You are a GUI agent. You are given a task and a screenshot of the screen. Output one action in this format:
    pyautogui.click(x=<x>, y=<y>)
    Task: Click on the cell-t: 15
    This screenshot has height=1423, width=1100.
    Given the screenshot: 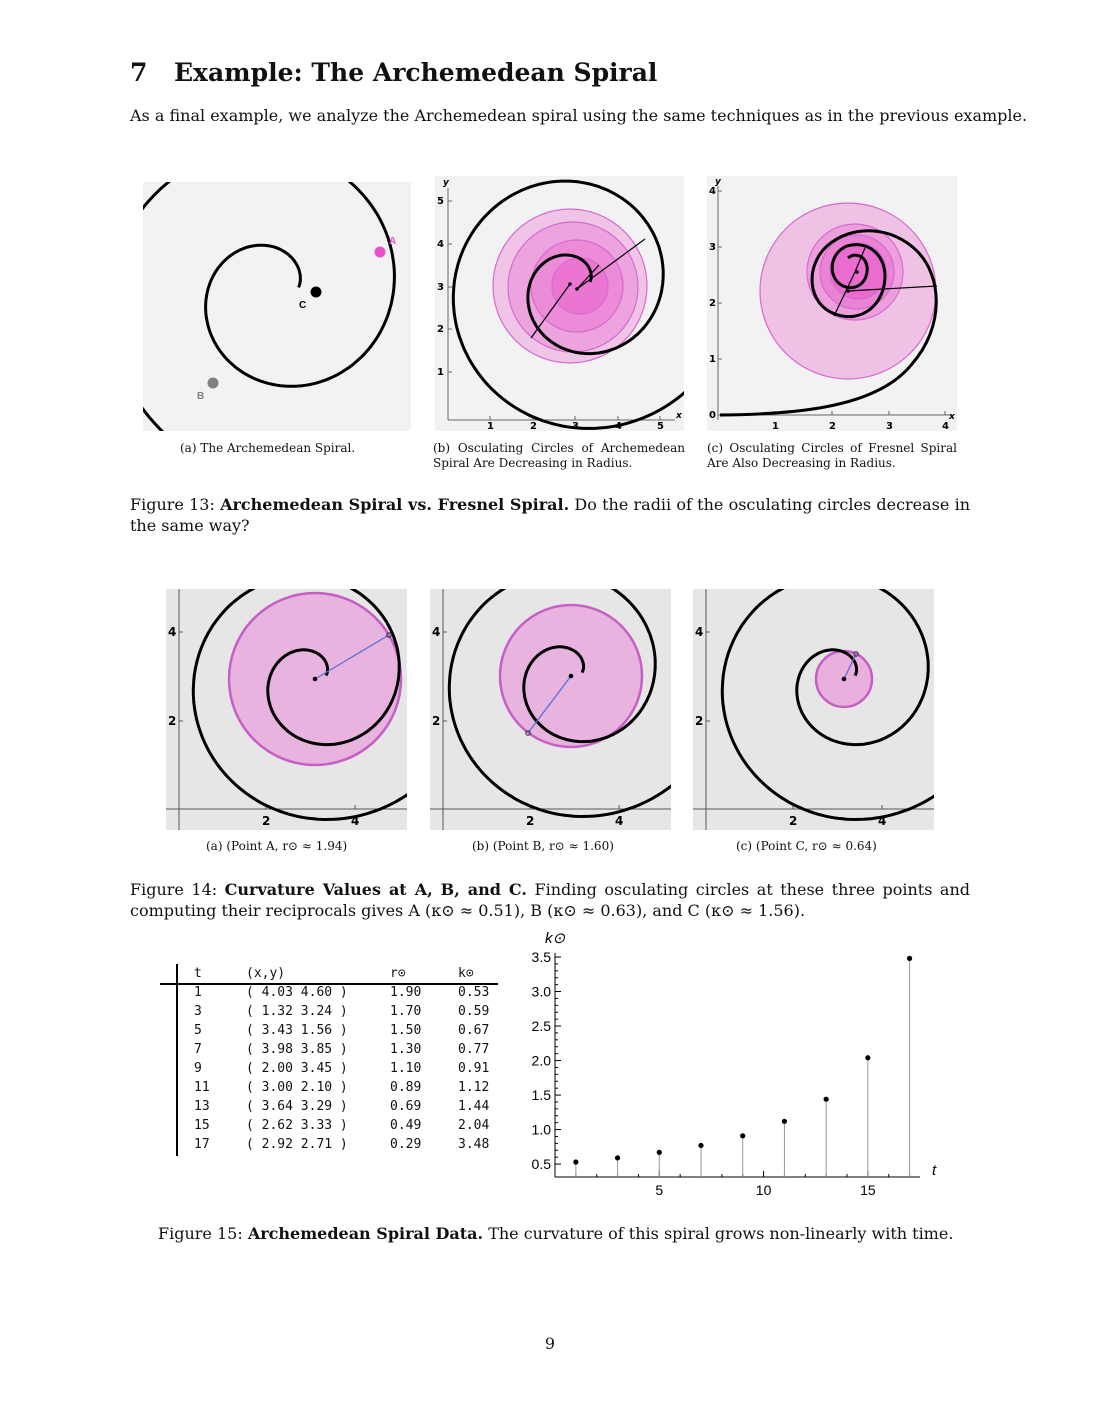 What is the action you would take?
    pyautogui.click(x=202, y=1125)
    